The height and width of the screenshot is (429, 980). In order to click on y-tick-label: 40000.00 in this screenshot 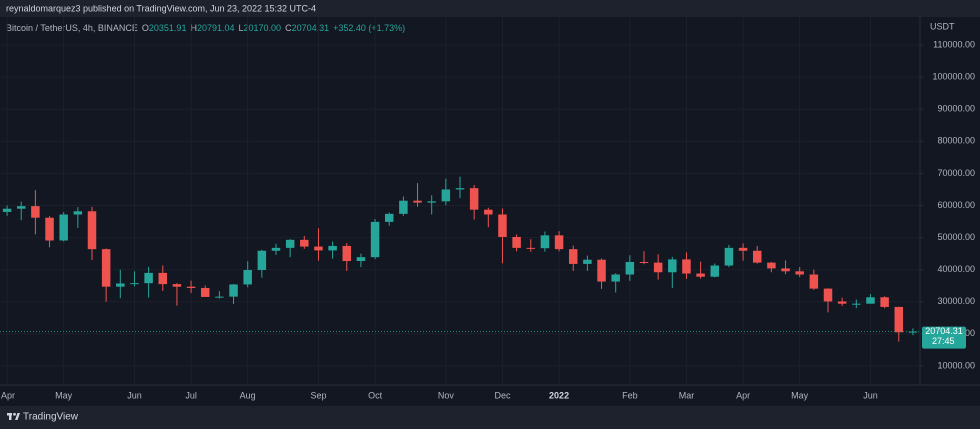, I will do `click(956, 269)`.